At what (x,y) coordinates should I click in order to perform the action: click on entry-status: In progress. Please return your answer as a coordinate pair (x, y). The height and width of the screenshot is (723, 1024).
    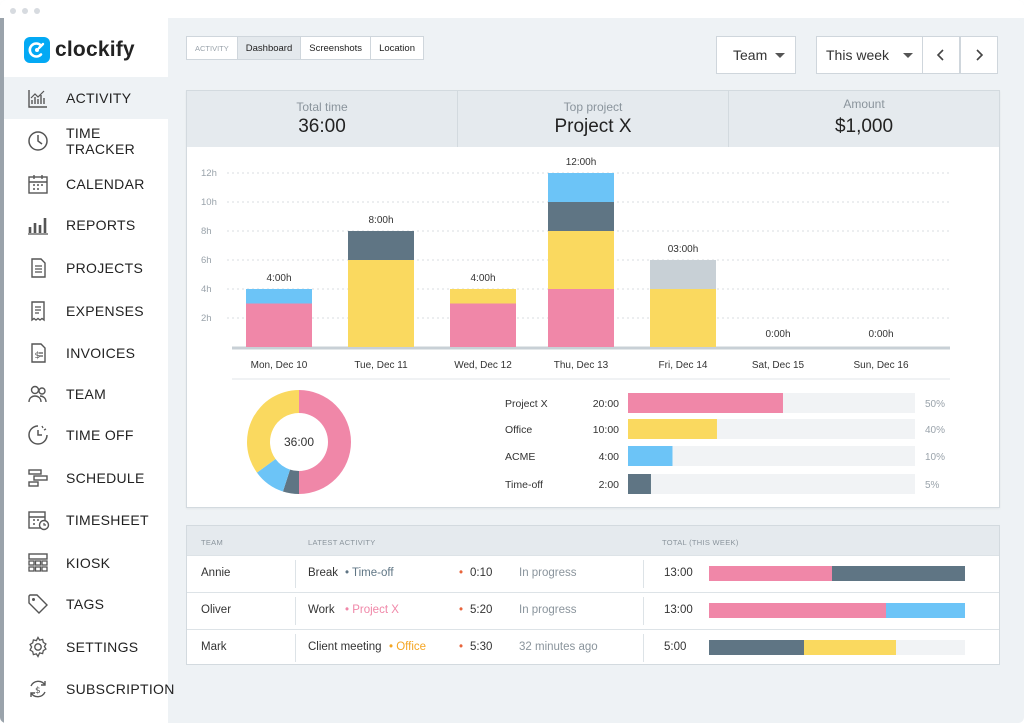
    Looking at the image, I should click on (548, 573).